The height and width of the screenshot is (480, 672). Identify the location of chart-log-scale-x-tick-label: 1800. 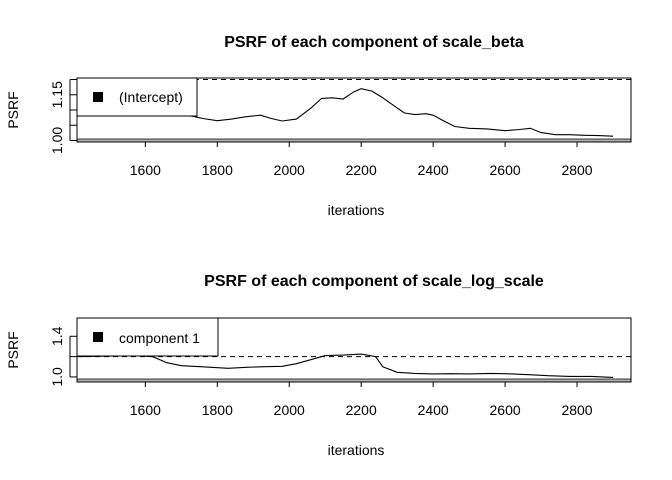
(217, 410).